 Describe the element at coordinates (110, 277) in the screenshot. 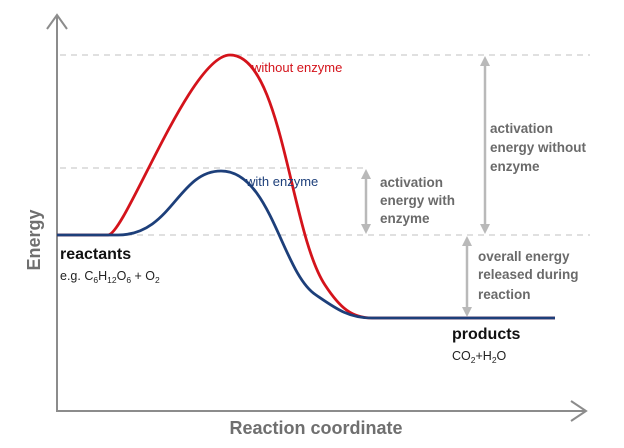

I see `reactants-formula: e.g. C6H12O6 + O2` at that location.